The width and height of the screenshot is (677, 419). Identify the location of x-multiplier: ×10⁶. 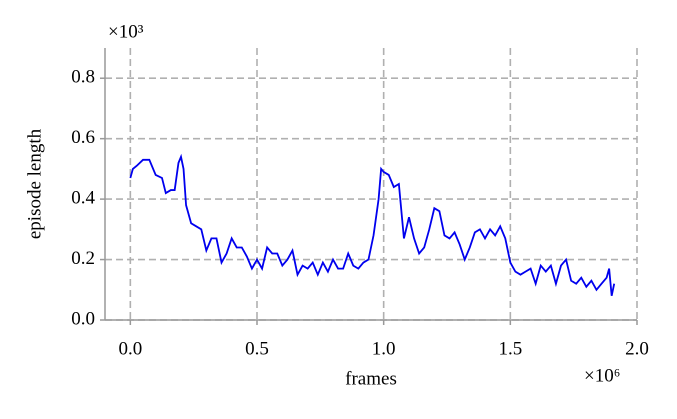
(602, 375).